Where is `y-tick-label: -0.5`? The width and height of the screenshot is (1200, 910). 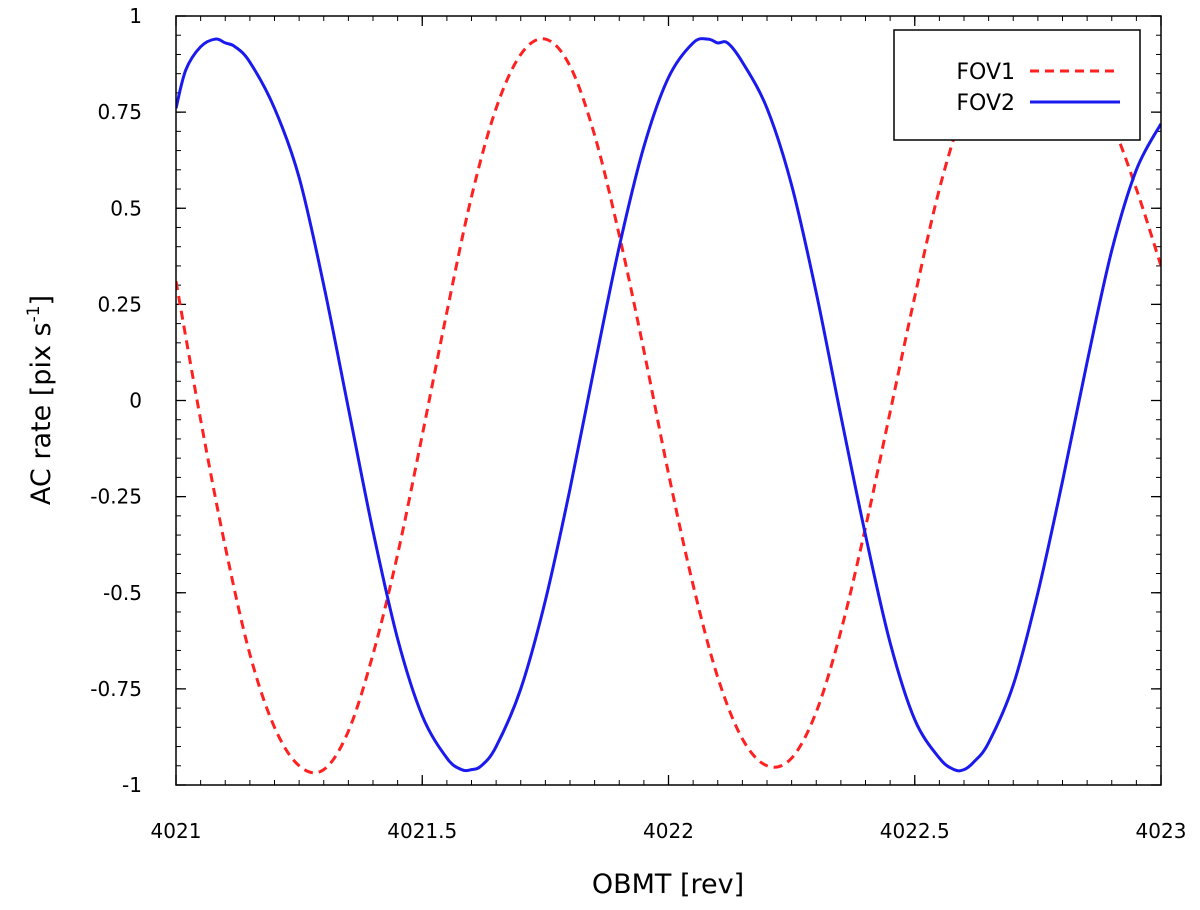
y-tick-label: -0.5 is located at coordinates (122, 593).